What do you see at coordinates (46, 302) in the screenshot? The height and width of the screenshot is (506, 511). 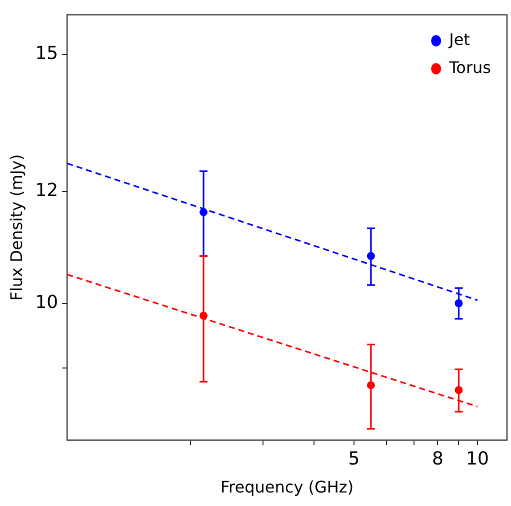 I see `y-tick-label: 10` at bounding box center [46, 302].